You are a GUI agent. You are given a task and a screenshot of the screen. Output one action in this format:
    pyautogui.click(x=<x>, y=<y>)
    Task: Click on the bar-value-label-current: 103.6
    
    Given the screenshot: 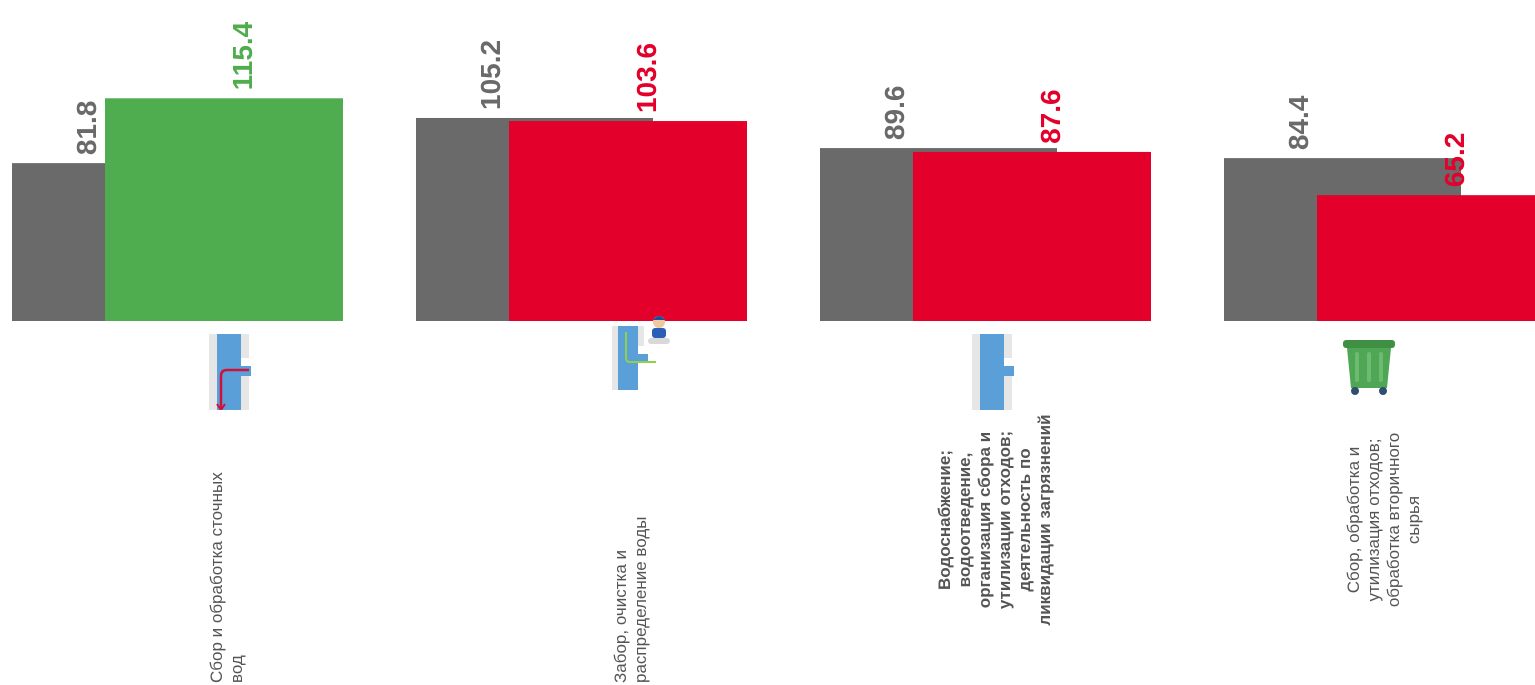 What is the action you would take?
    pyautogui.click(x=646, y=78)
    